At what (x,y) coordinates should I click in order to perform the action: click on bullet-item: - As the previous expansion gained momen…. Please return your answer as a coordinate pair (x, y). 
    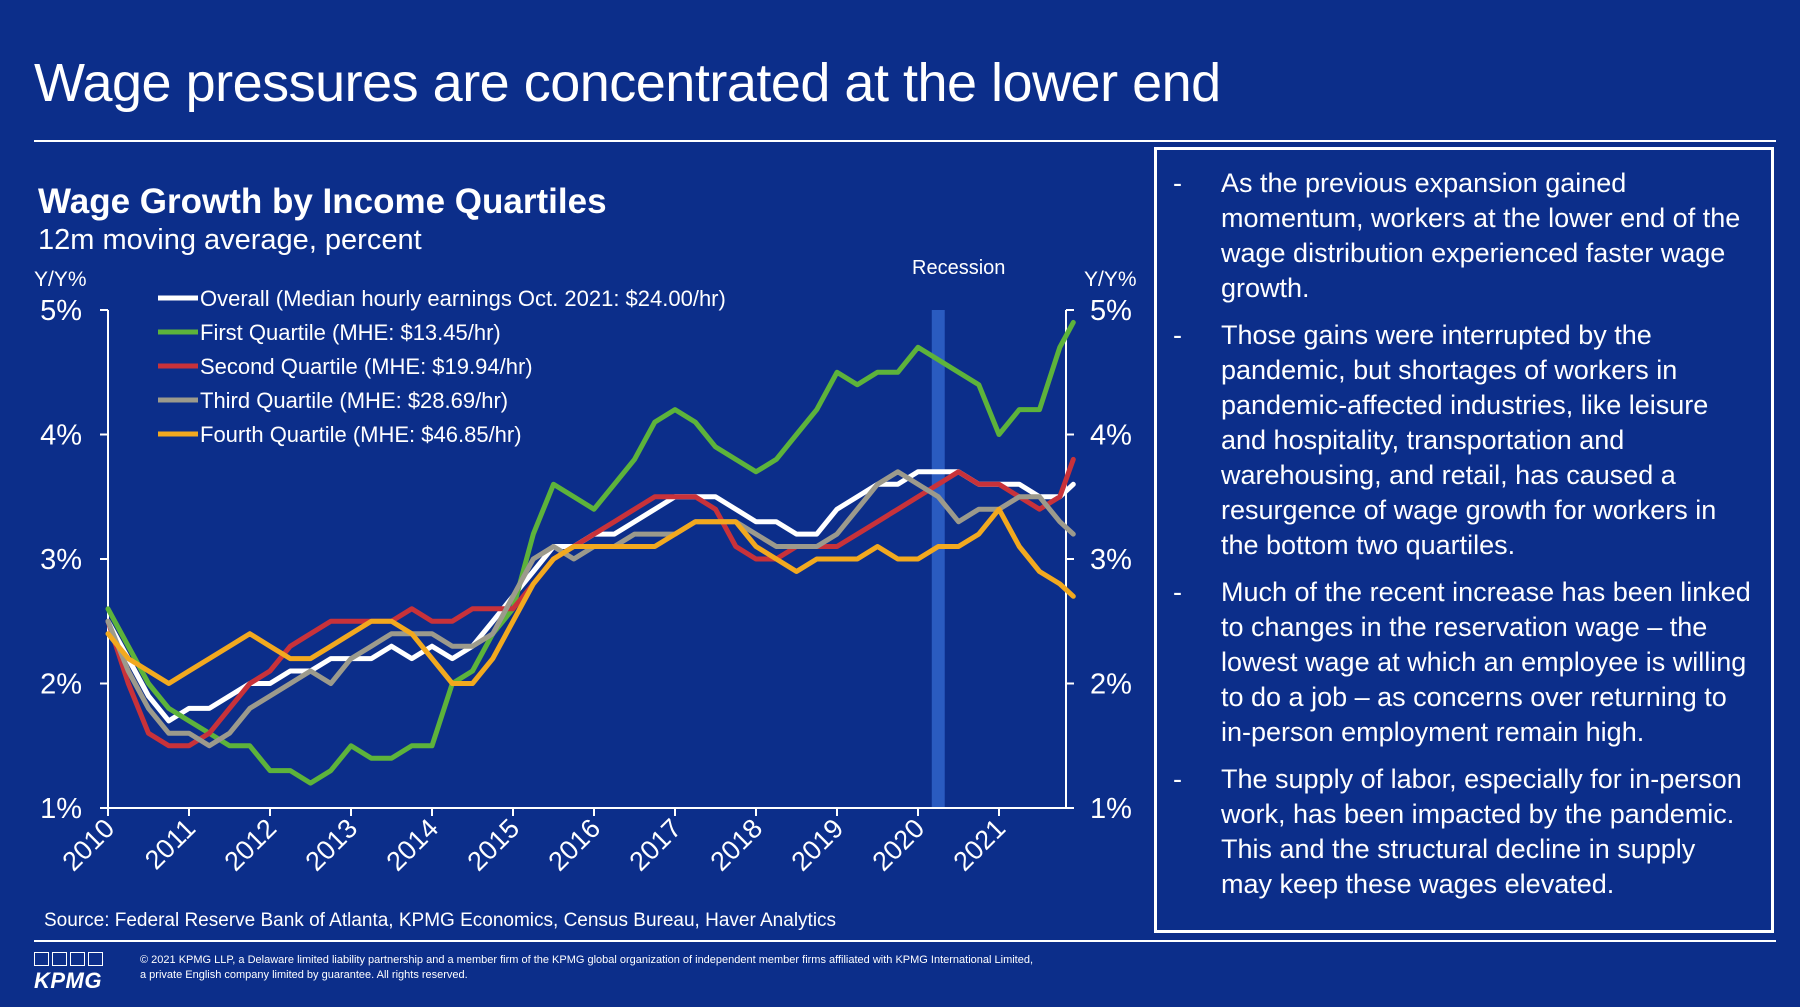
    Looking at the image, I should click on (1460, 236).